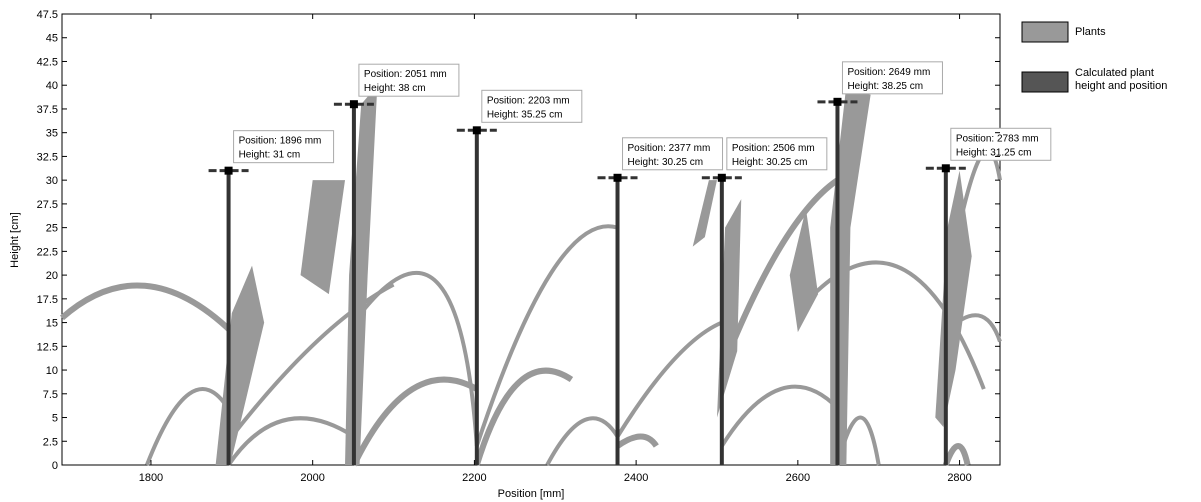  I want to click on x-tick-label: 2000, so click(312, 478).